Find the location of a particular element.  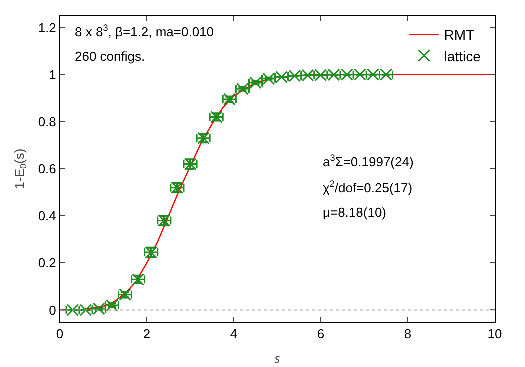

legend-label: lattice is located at coordinates (463, 56).